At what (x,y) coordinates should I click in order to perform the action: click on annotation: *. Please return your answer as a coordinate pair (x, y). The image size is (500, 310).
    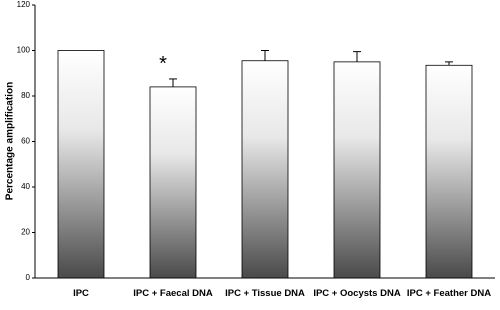
    Looking at the image, I should click on (163, 64).